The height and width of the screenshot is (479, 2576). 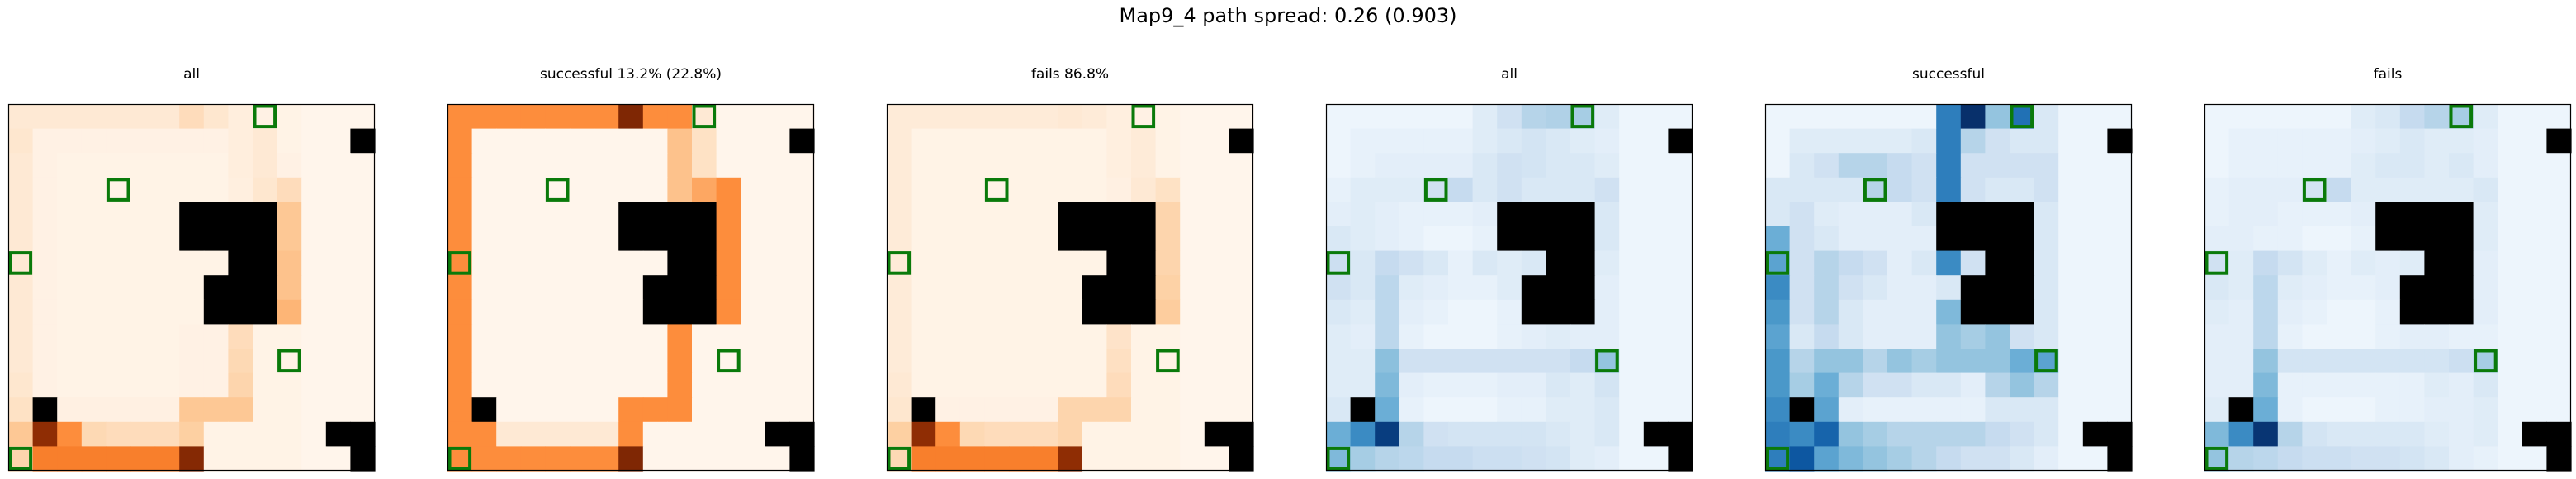 I want to click on waypoint-marker, so click(x=996, y=190).